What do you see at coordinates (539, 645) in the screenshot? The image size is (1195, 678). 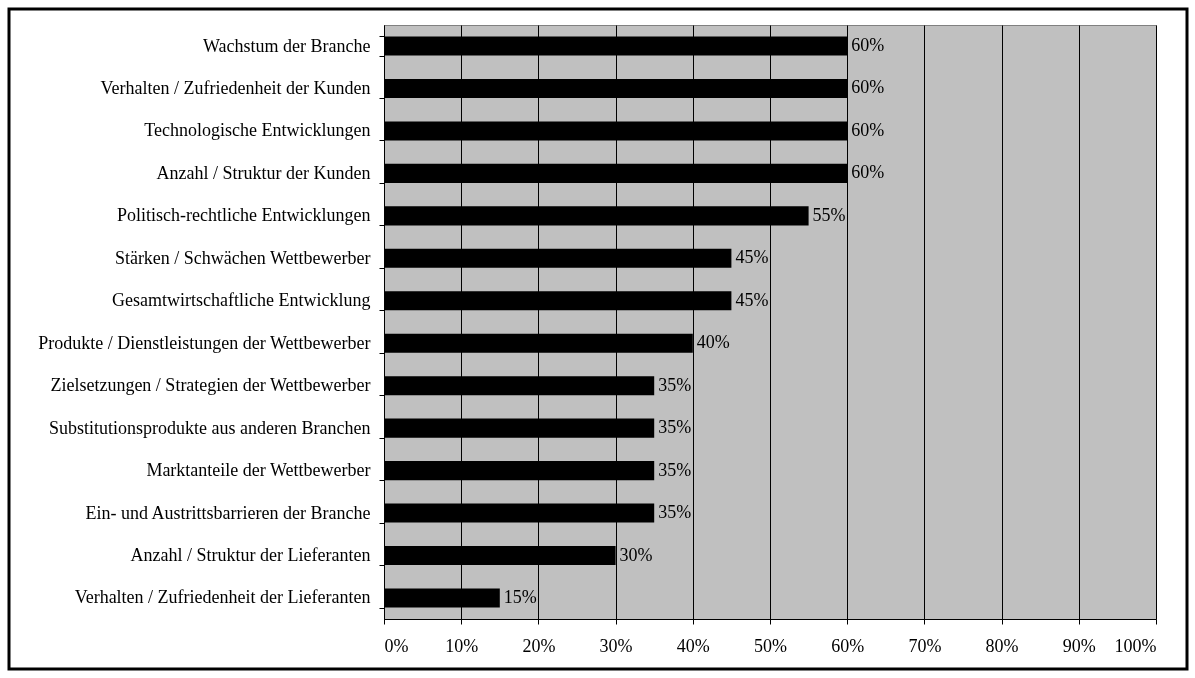 I see `x-tick-label: 20%` at bounding box center [539, 645].